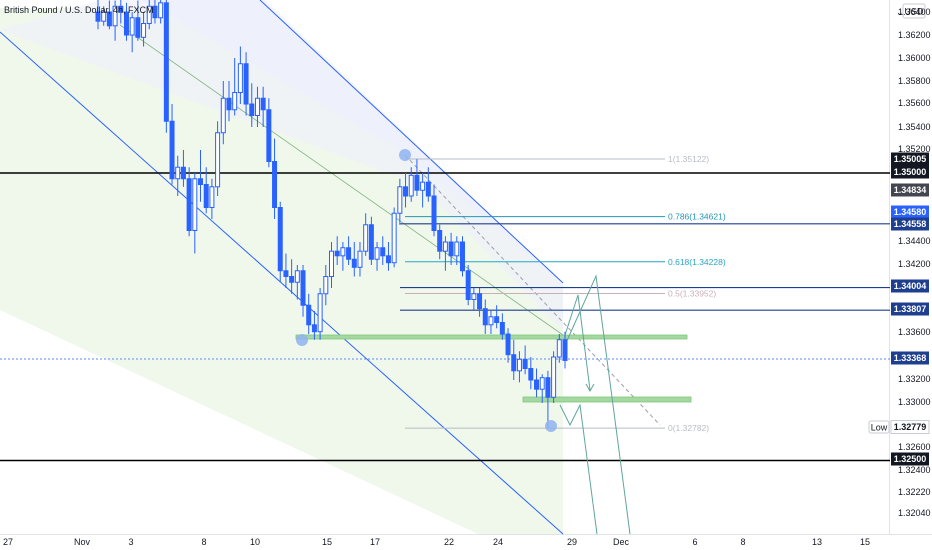 The height and width of the screenshot is (550, 932). I want to click on dashed-trend-line, so click(532, 290).